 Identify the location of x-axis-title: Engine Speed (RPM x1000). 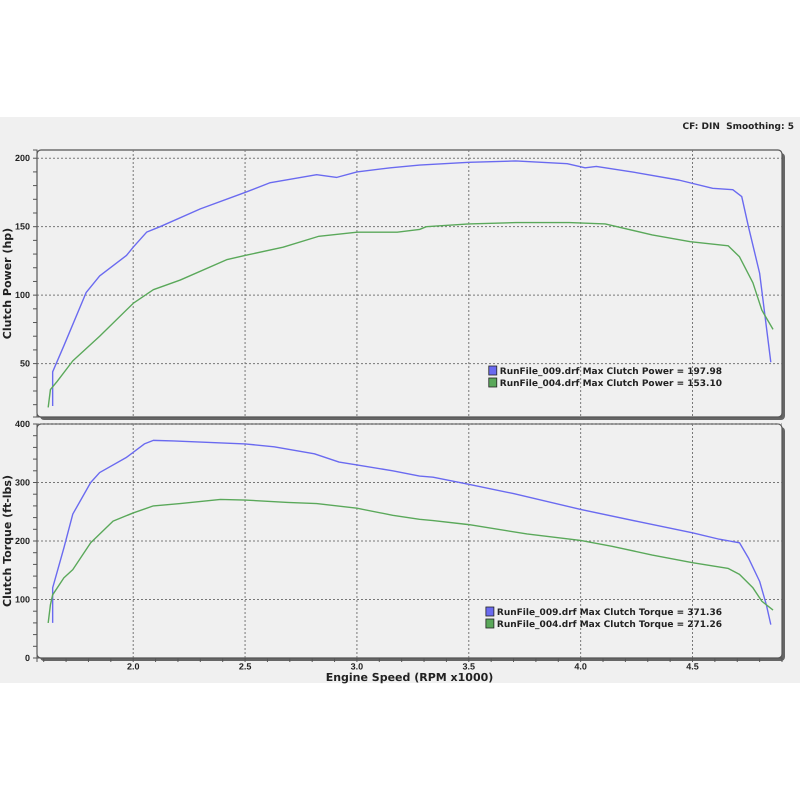
(410, 677).